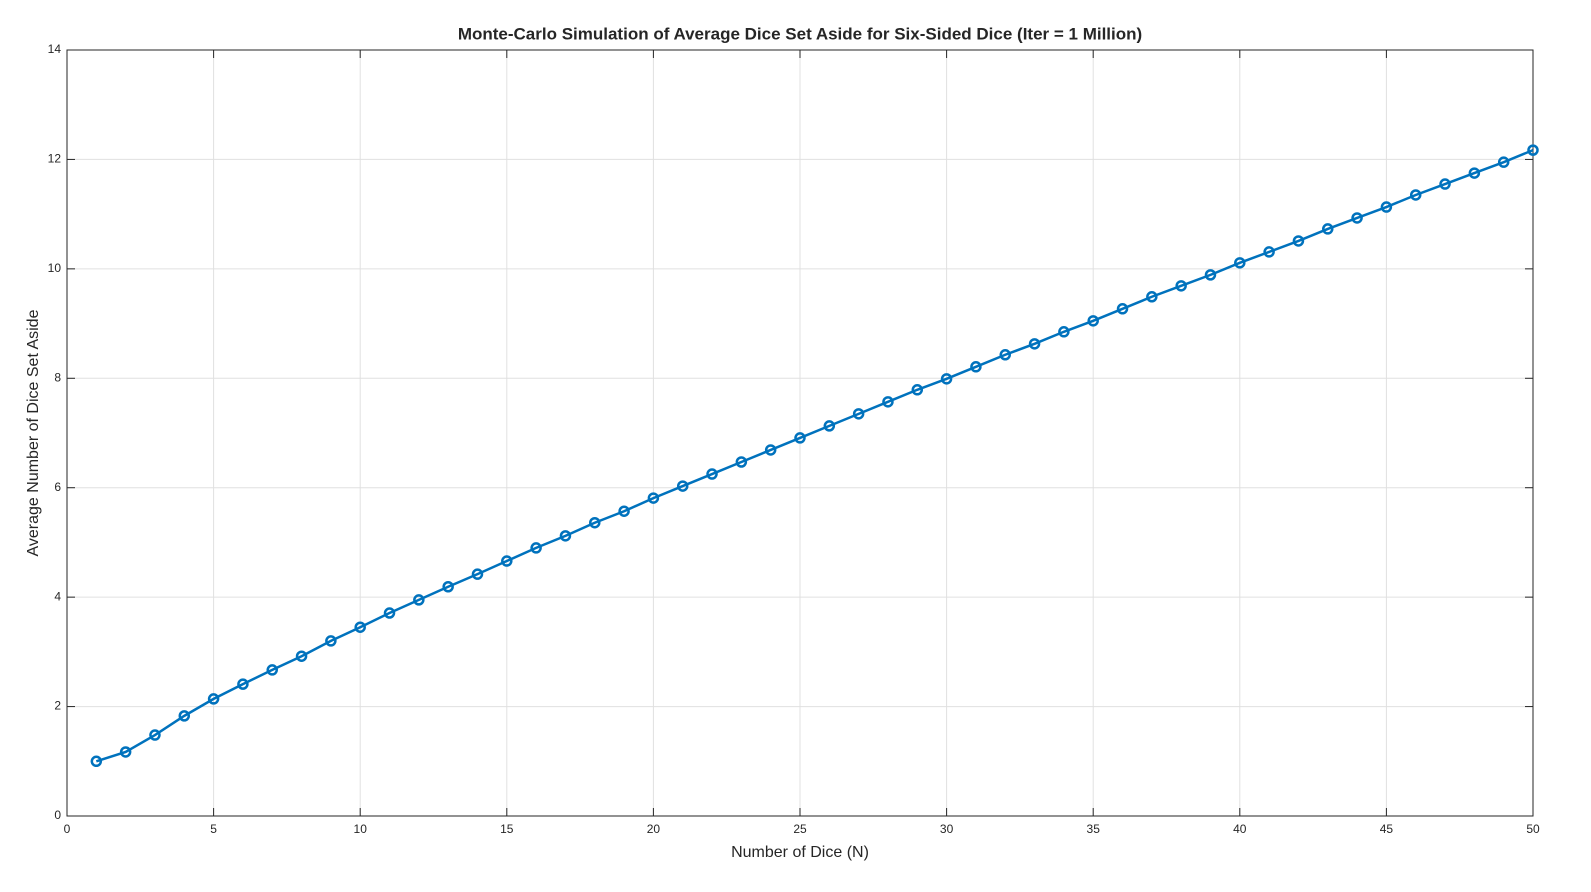 This screenshot has width=1591, height=892. Describe the element at coordinates (1240, 829) in the screenshot. I see `x-tick-label: 40` at that location.